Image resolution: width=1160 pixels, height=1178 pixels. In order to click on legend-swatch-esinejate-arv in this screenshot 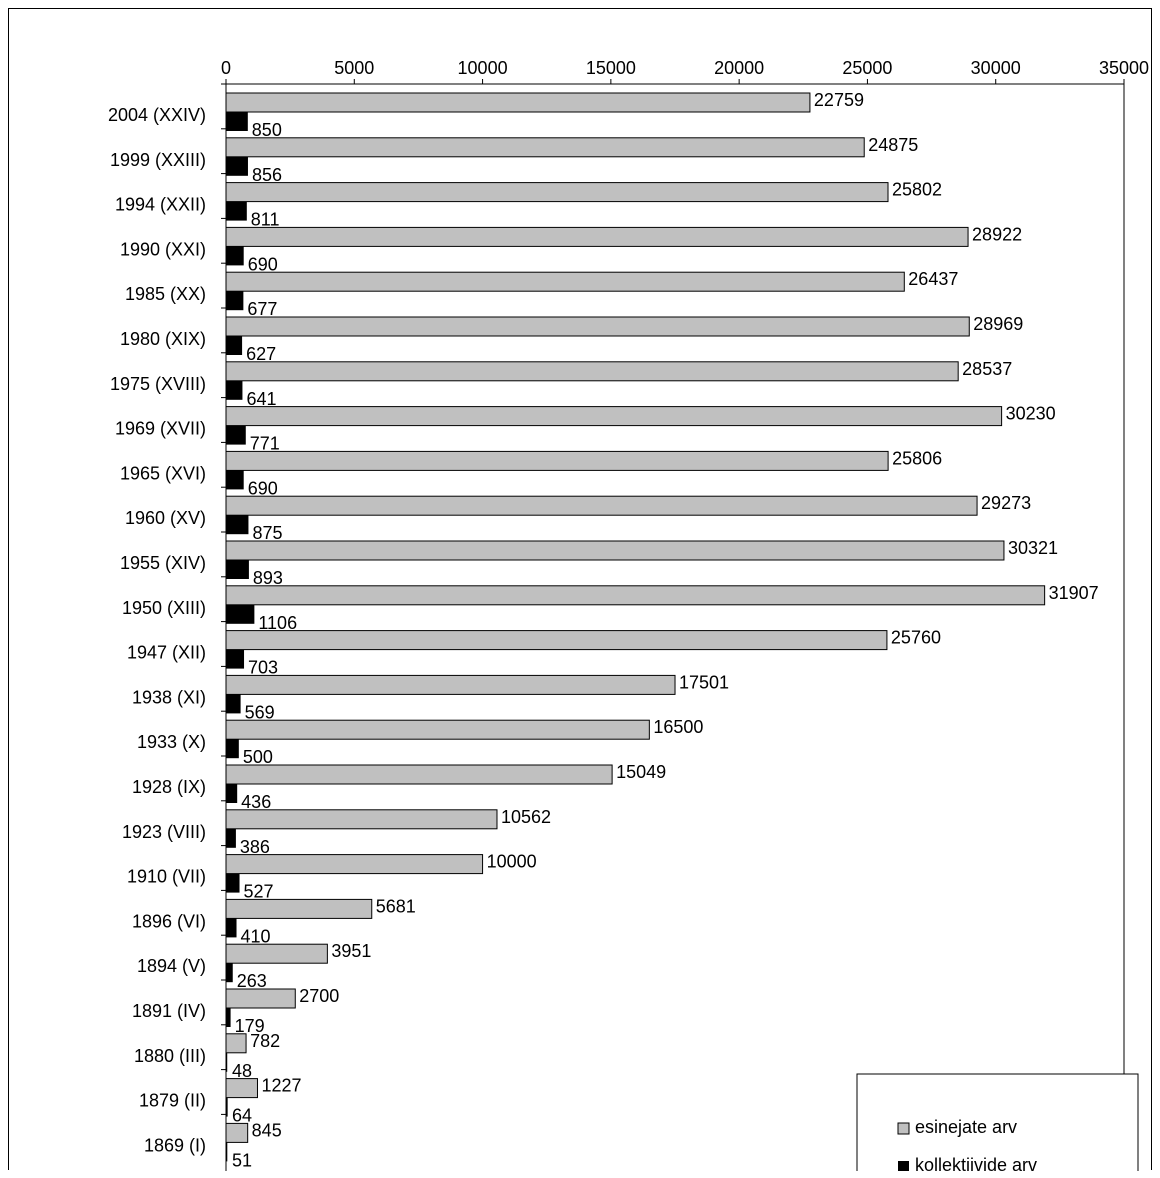, I will do `click(903, 1128)`.